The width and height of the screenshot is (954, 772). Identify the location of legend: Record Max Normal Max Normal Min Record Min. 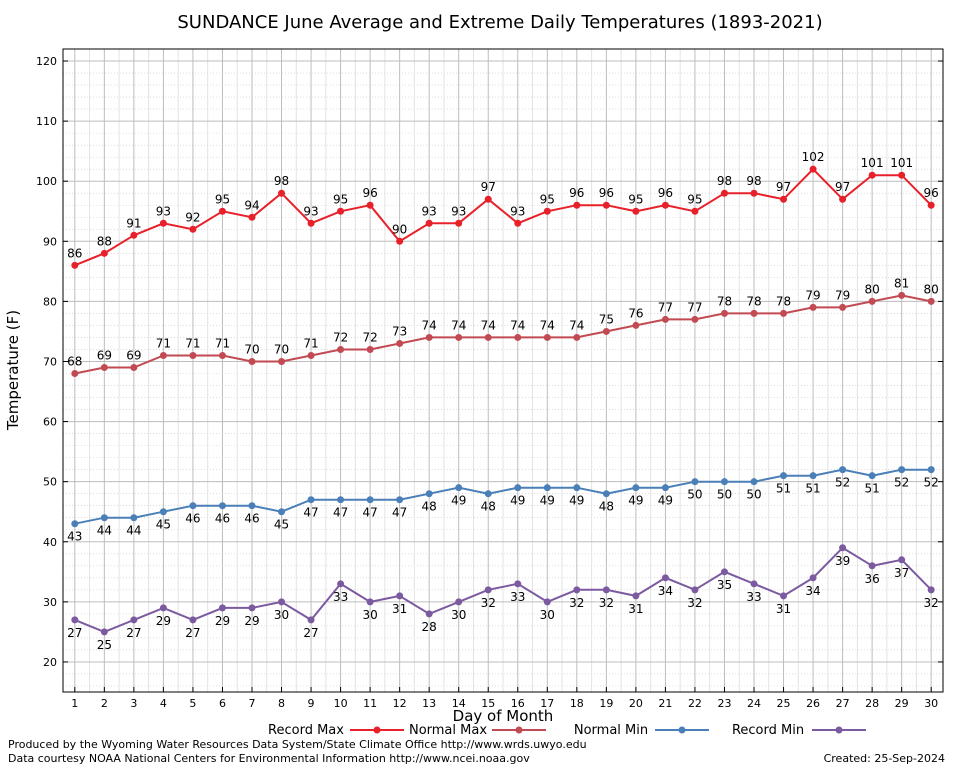
(567, 730).